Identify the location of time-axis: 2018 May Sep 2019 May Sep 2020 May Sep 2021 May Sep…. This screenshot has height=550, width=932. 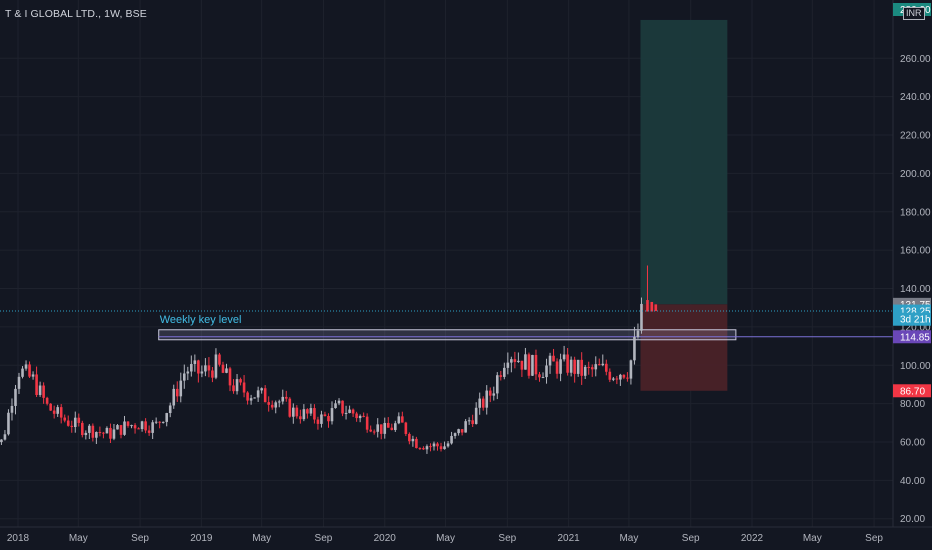
(466, 535).